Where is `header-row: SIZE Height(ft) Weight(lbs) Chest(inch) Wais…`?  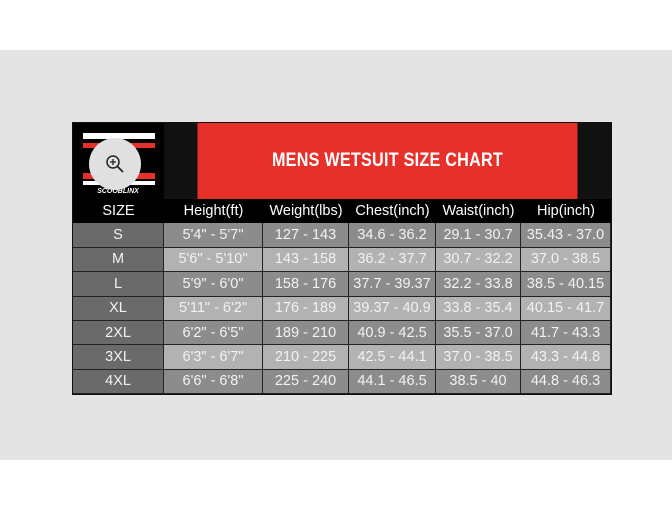 header-row: SIZE Height(ft) Weight(lbs) Chest(inch) Wais… is located at coordinates (342, 211).